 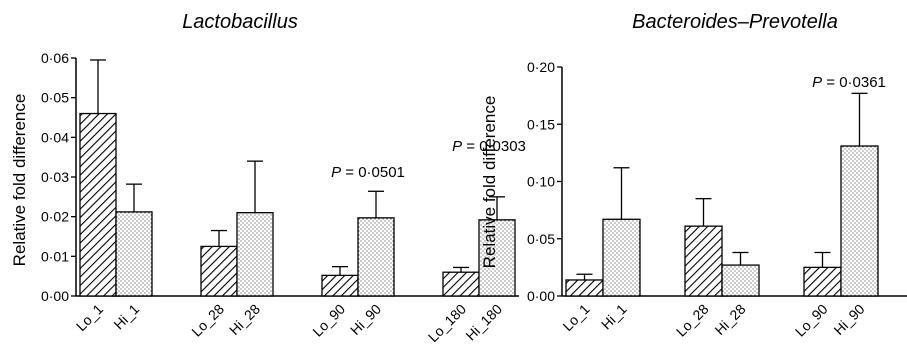 I want to click on y-tick-label: 0·01, so click(x=55, y=256).